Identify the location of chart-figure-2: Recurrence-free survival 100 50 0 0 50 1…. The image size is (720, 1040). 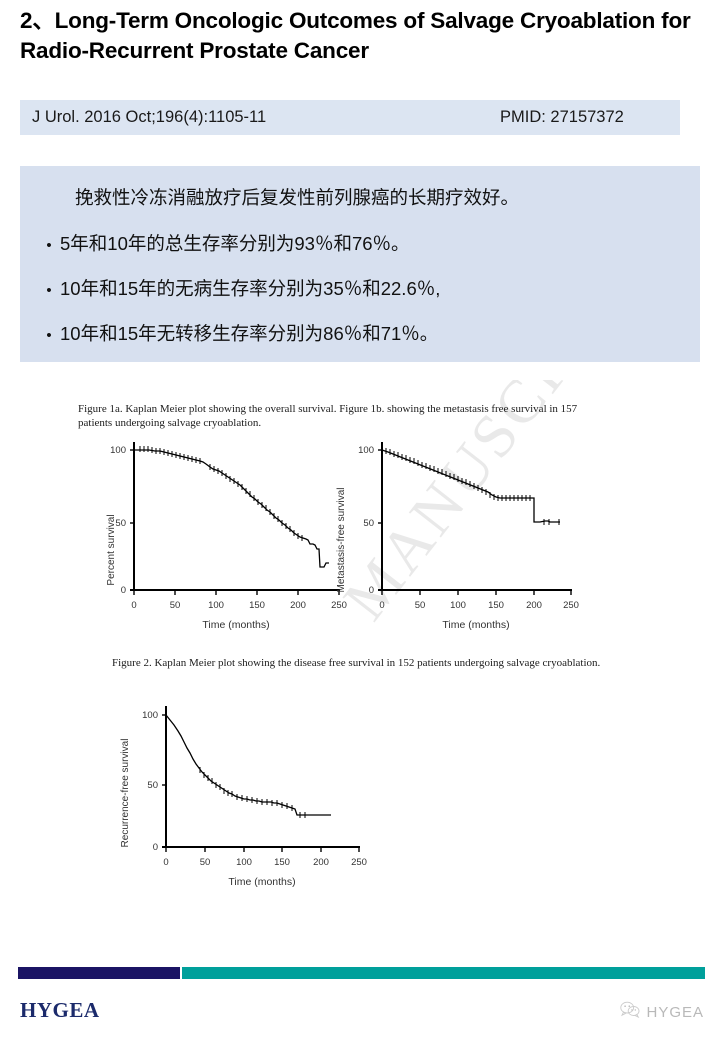
(242, 798).